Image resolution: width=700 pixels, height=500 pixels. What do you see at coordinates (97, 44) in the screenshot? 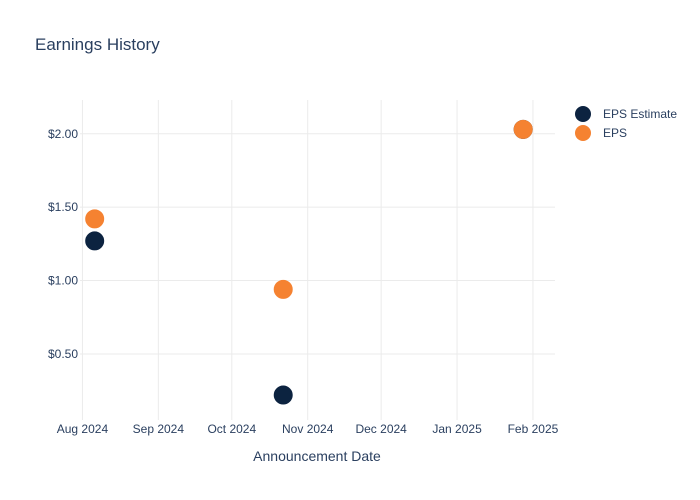
I see `chart-title: Earnings History` at bounding box center [97, 44].